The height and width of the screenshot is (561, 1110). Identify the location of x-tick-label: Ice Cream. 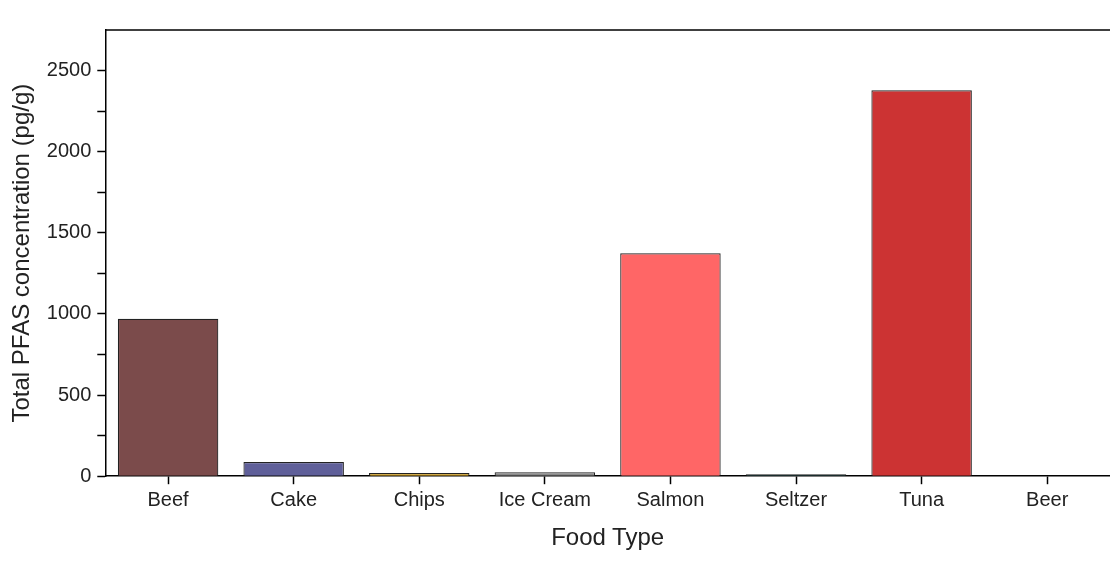
(544, 498).